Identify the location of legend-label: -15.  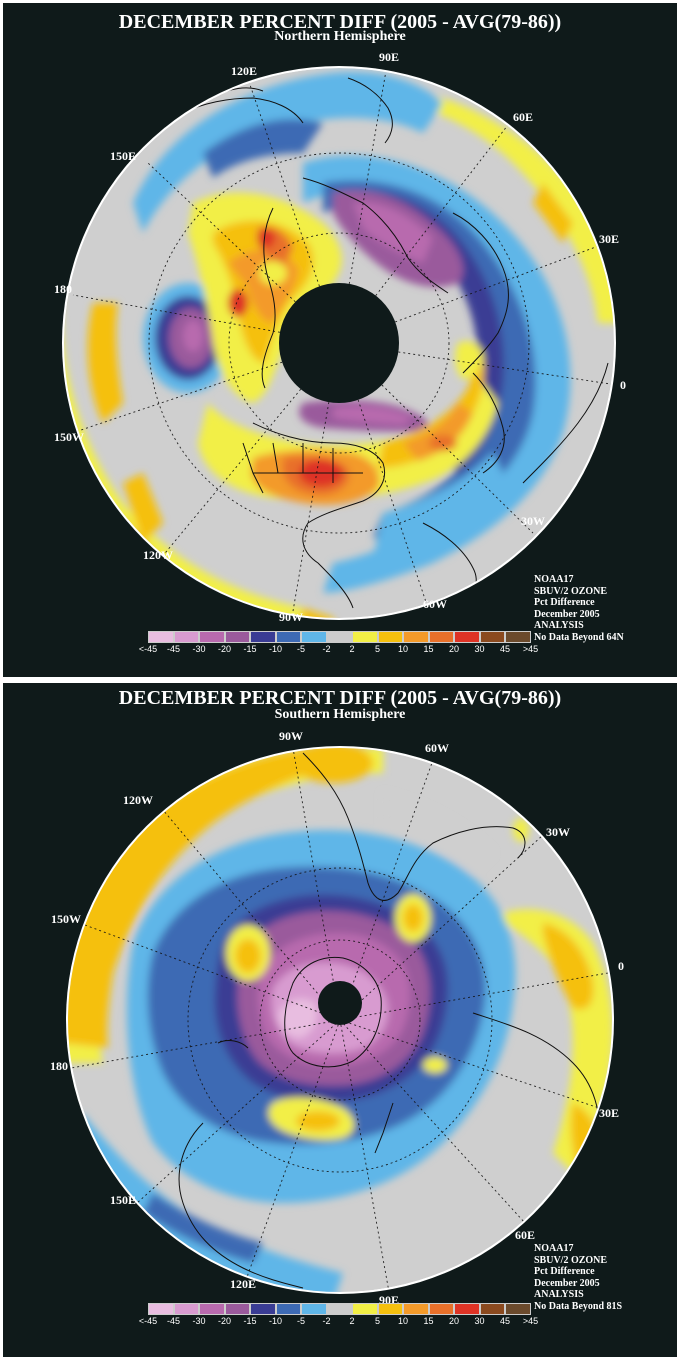
(250, 649).